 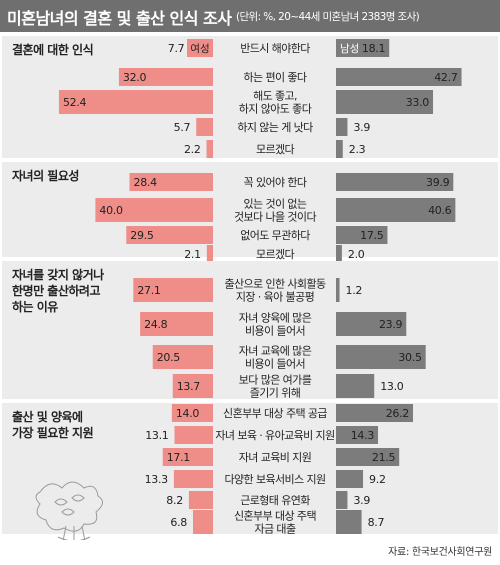 I want to click on female-value-label: 5.7, so click(x=182, y=127).